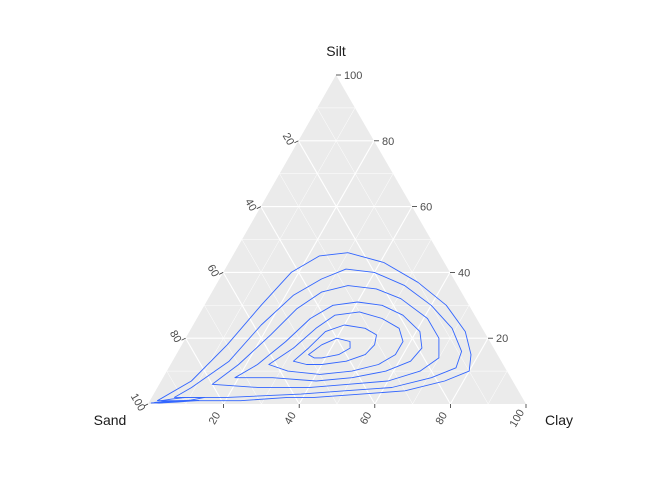 The width and height of the screenshot is (672, 480). What do you see at coordinates (353, 76) in the screenshot?
I see `tick-label-silt: 100` at bounding box center [353, 76].